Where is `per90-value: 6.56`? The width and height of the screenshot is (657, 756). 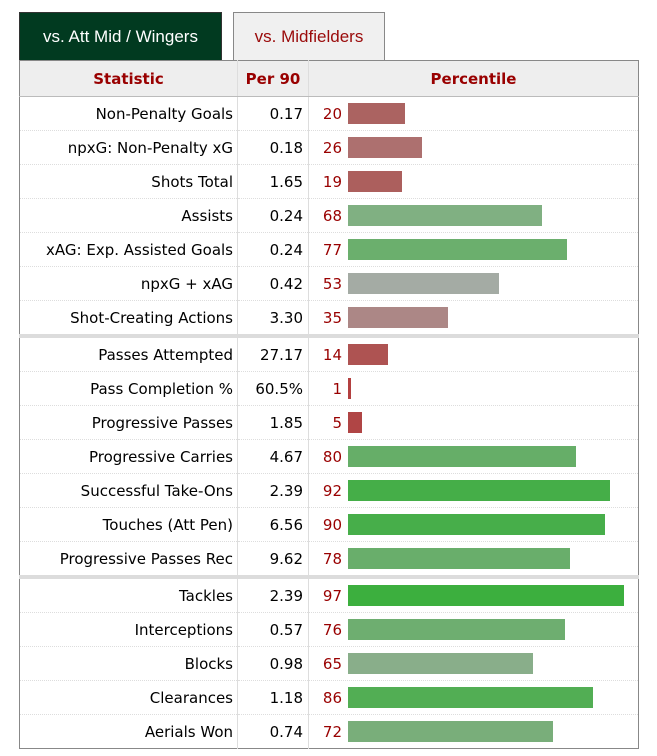 per90-value: 6.56 is located at coordinates (273, 524).